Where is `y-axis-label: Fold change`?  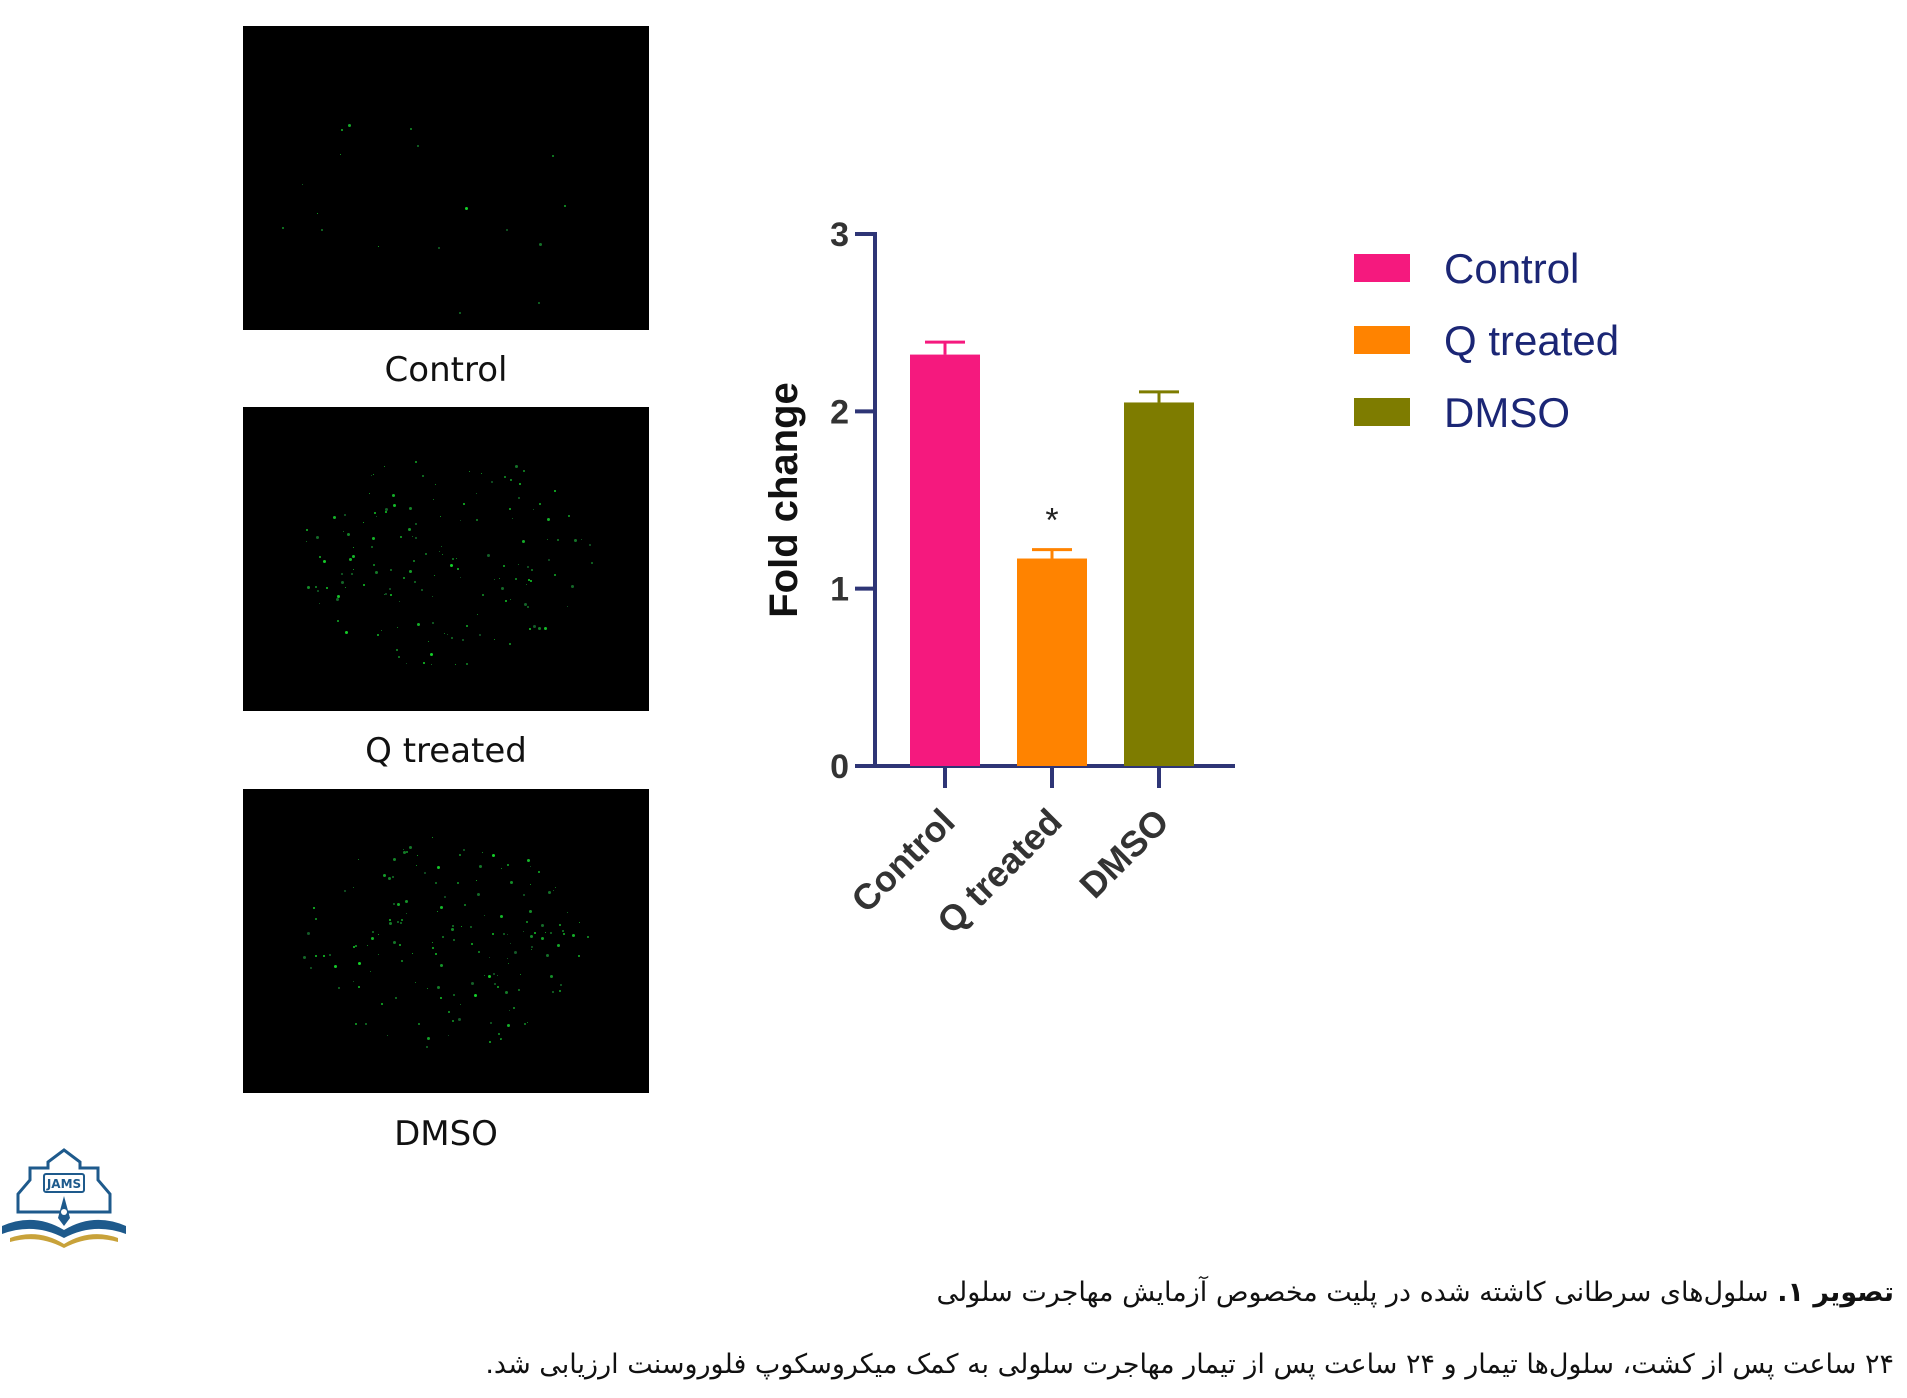 y-axis-label: Fold change is located at coordinates (784, 500).